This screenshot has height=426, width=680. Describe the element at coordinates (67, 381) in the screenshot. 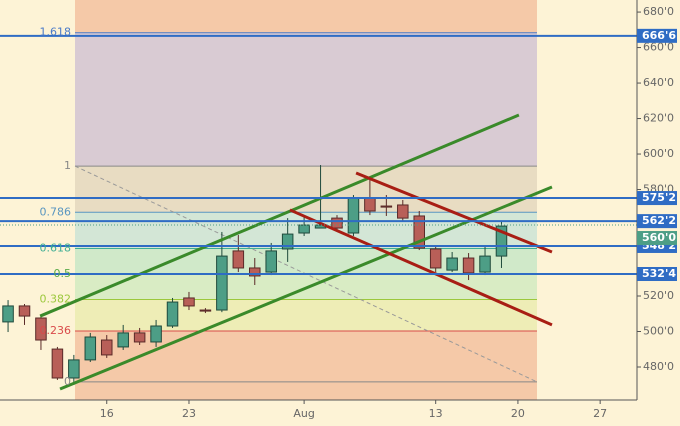

I see `fib-level-label: 0` at that location.